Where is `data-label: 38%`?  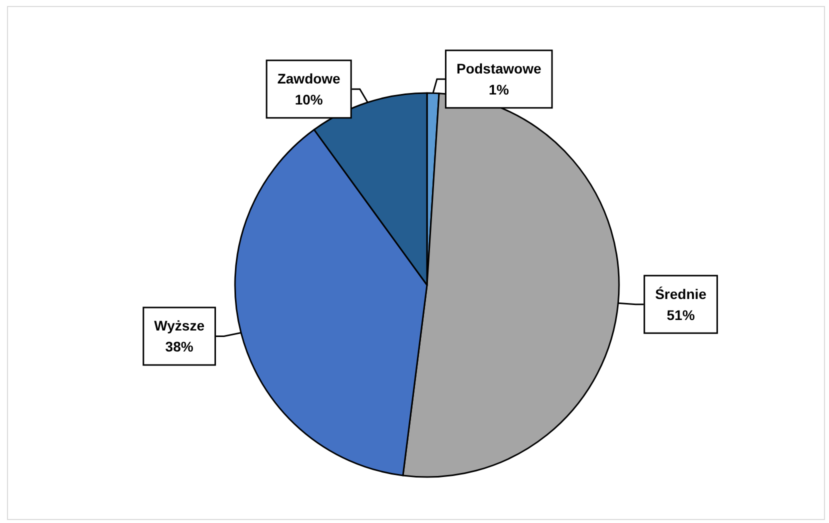
data-label: 38% is located at coordinates (179, 346).